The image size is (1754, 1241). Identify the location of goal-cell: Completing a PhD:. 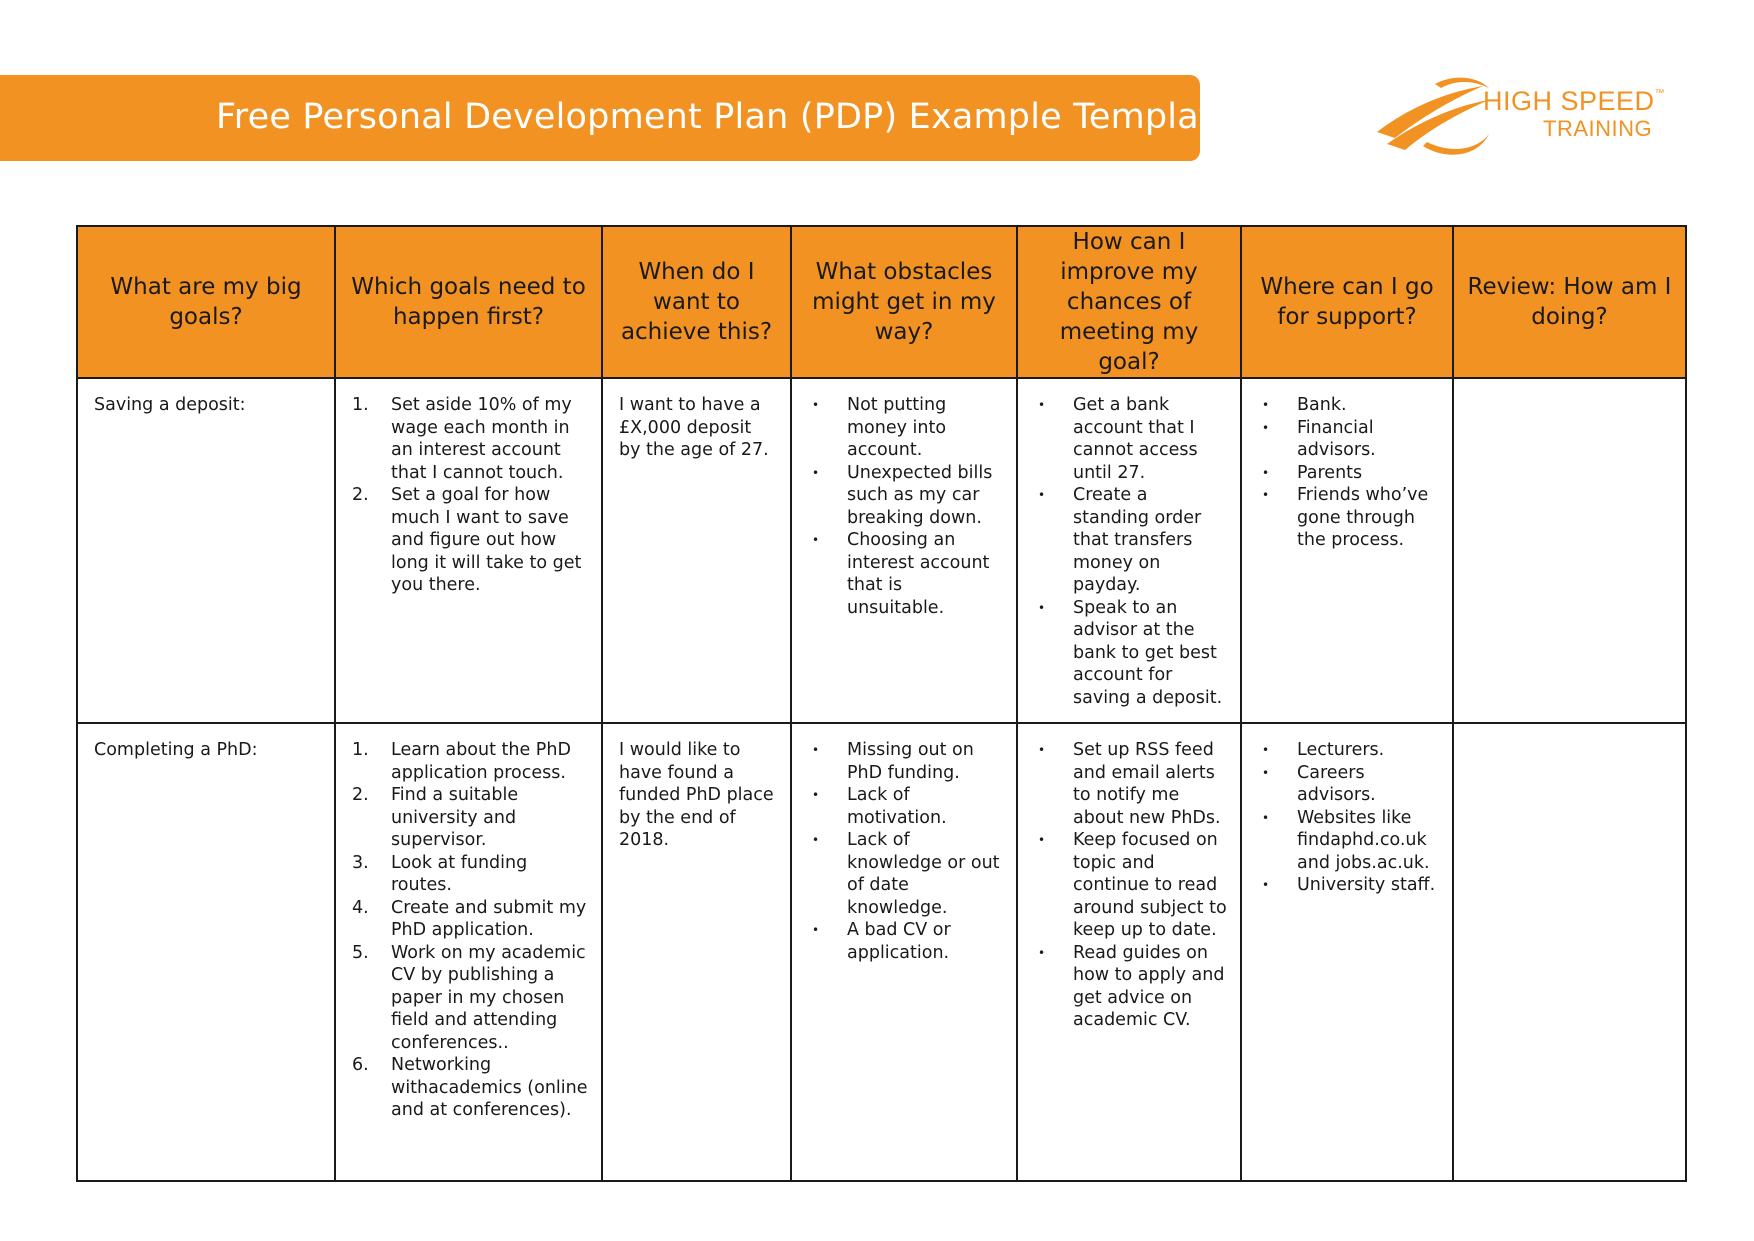
(206, 952).